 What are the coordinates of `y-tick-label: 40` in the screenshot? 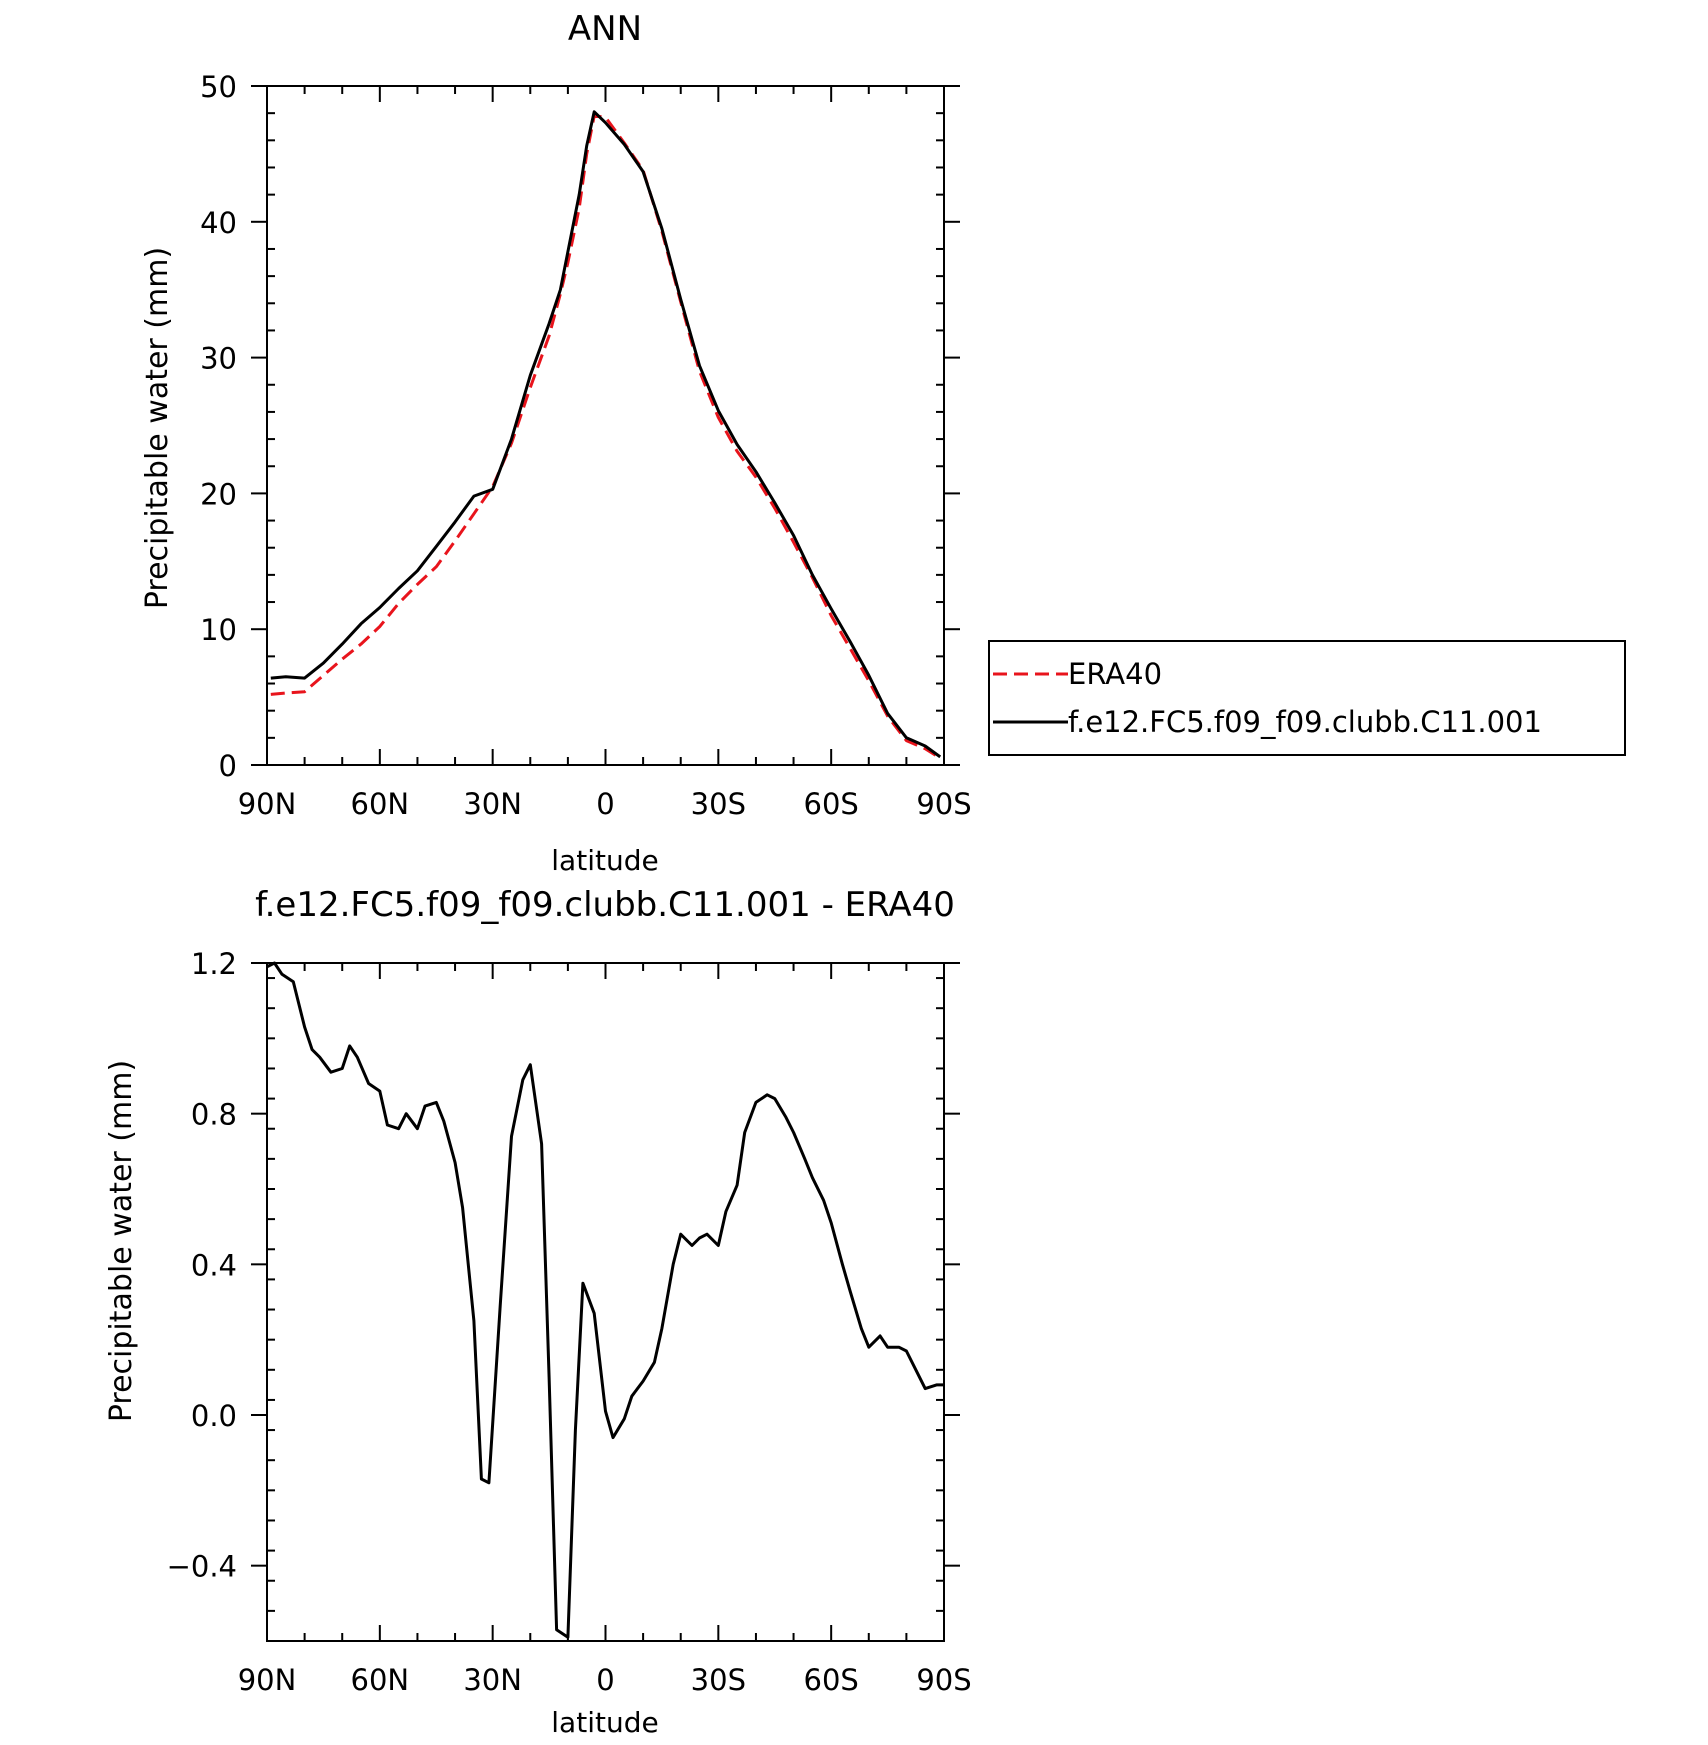 It's located at (218, 223).